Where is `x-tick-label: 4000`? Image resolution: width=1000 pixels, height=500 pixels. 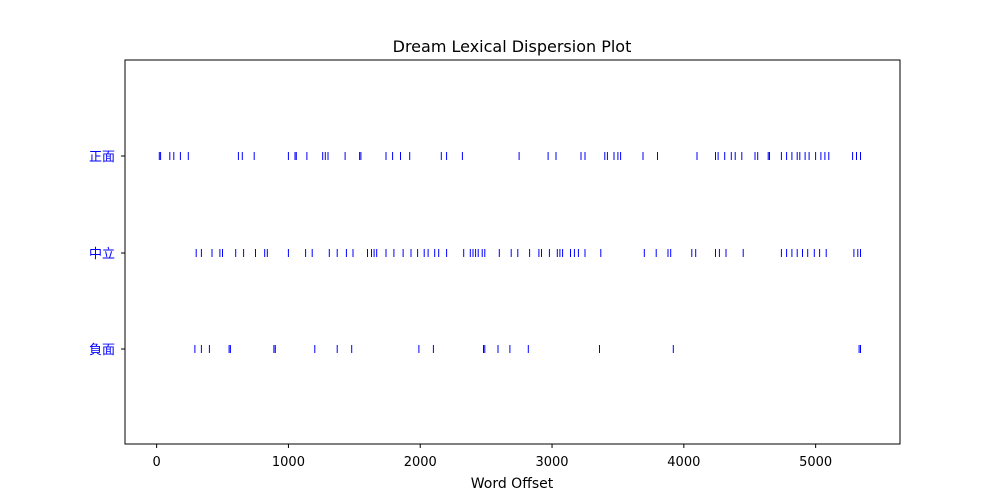
x-tick-label: 4000 is located at coordinates (683, 462).